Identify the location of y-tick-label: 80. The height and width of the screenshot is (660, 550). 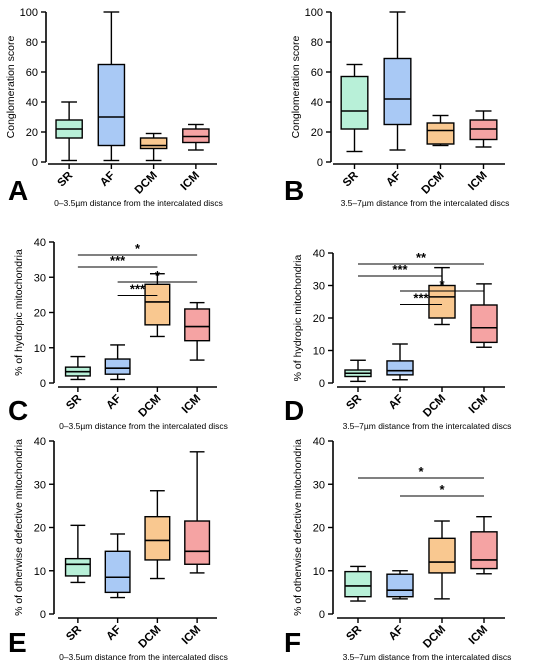
(32, 43).